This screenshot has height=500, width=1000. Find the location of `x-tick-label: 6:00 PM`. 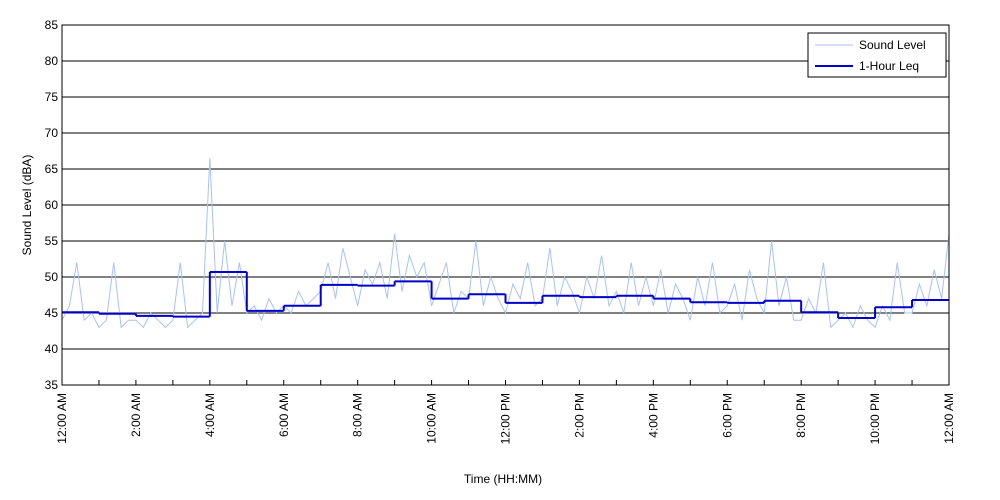

x-tick-label: 6:00 PM is located at coordinates (727, 415).